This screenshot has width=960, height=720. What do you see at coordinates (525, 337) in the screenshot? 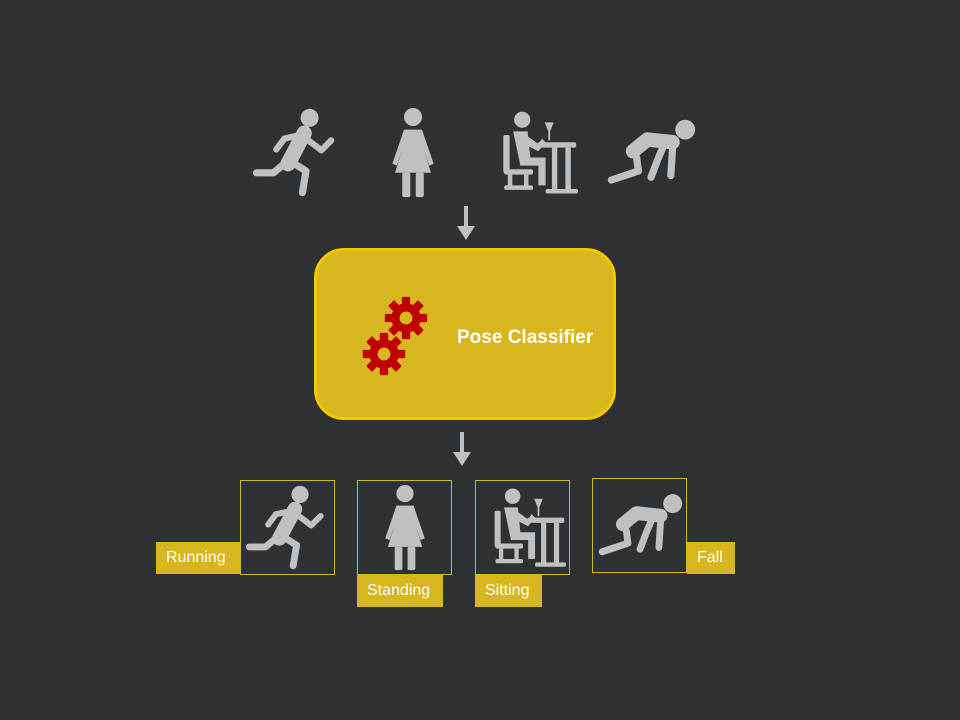
I see `pose-classifier-label: Pose Classifier` at bounding box center [525, 337].